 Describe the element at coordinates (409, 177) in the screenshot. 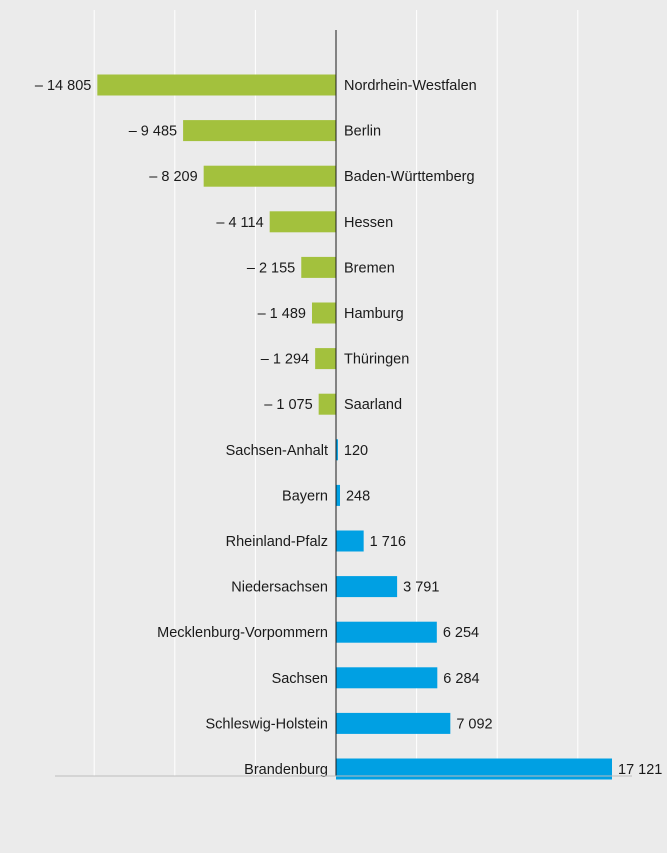

I see `category-label: Baden-Württemberg` at that location.